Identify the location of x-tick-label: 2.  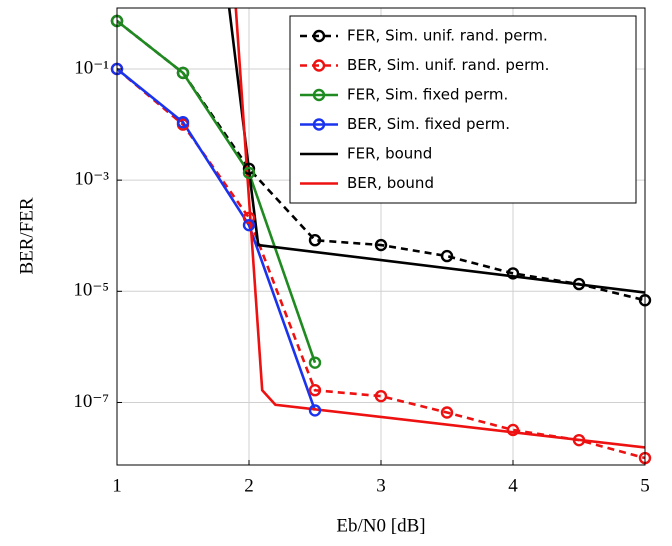
(249, 485).